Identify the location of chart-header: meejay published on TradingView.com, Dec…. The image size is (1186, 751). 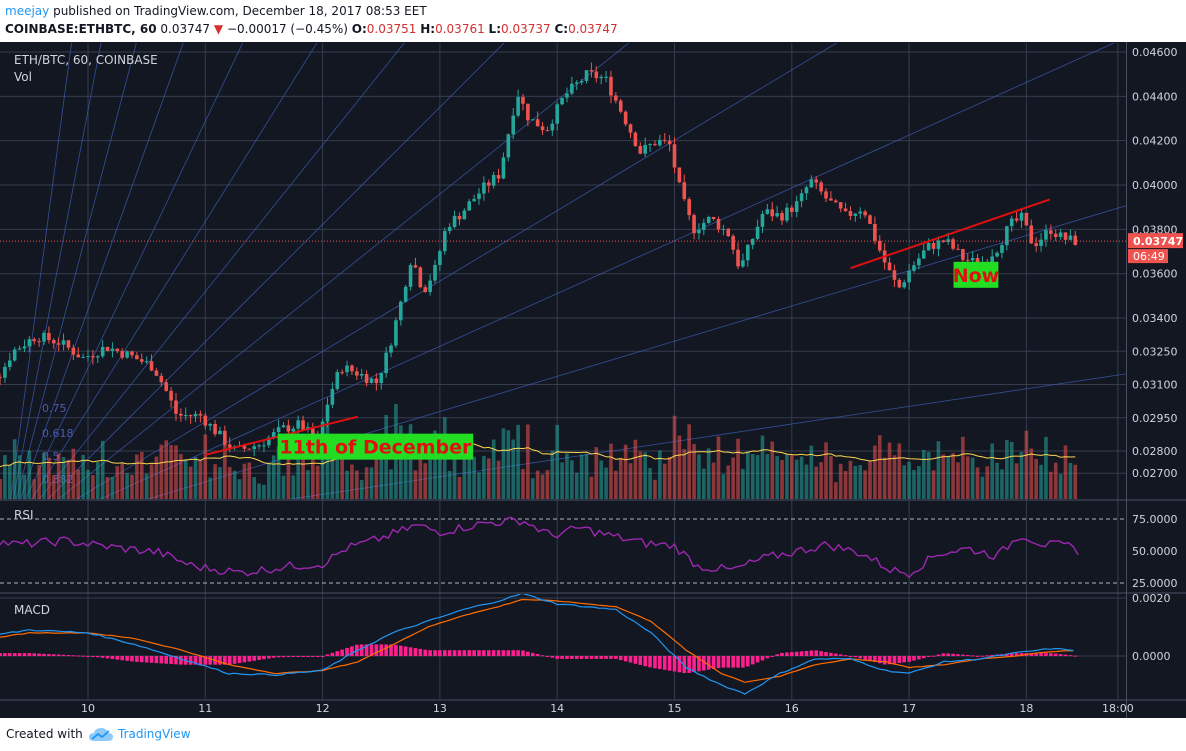
(593, 21).